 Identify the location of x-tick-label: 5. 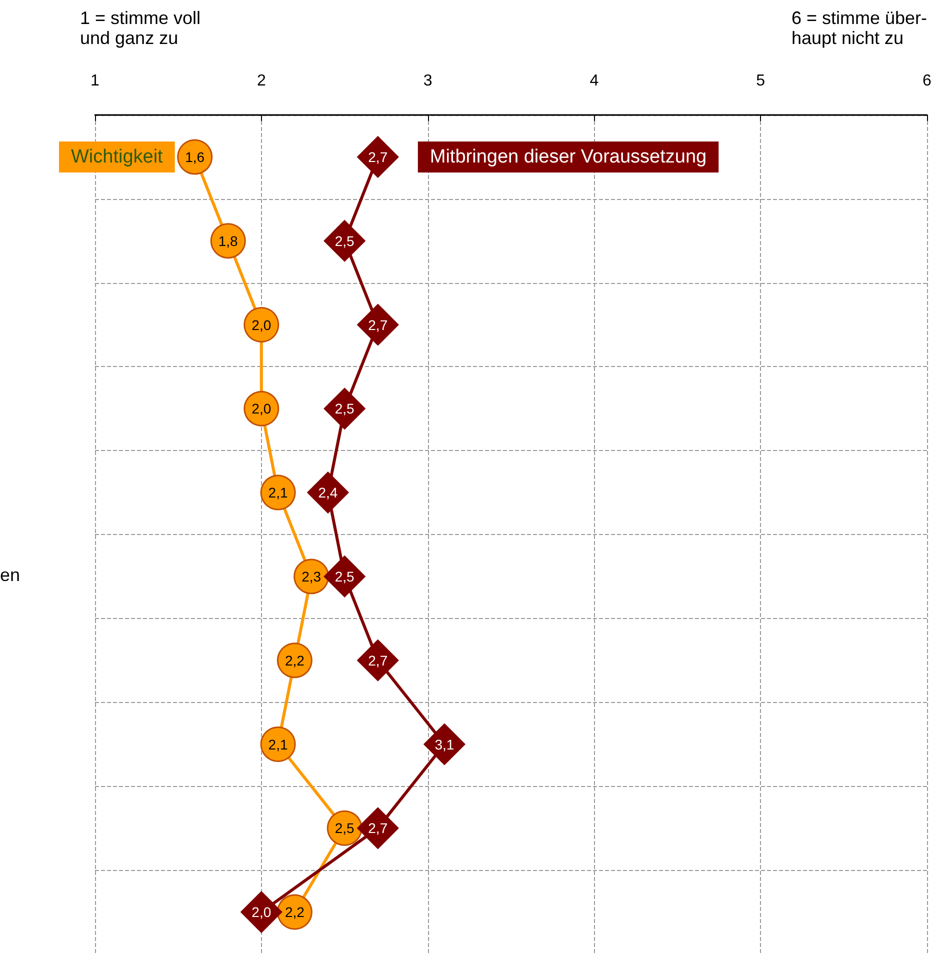
(761, 81).